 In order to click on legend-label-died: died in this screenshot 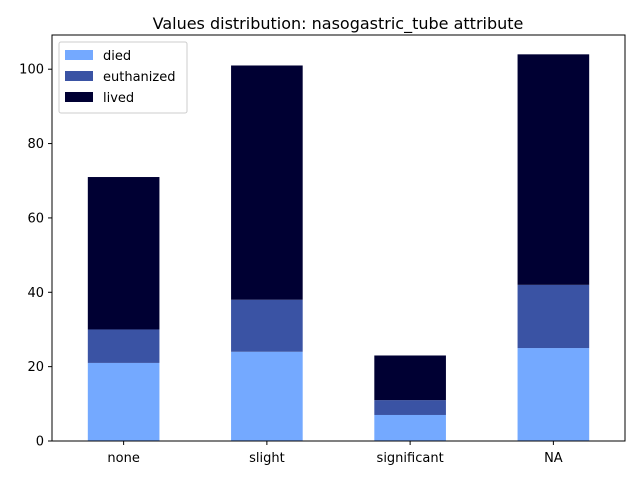, I will do `click(117, 56)`.